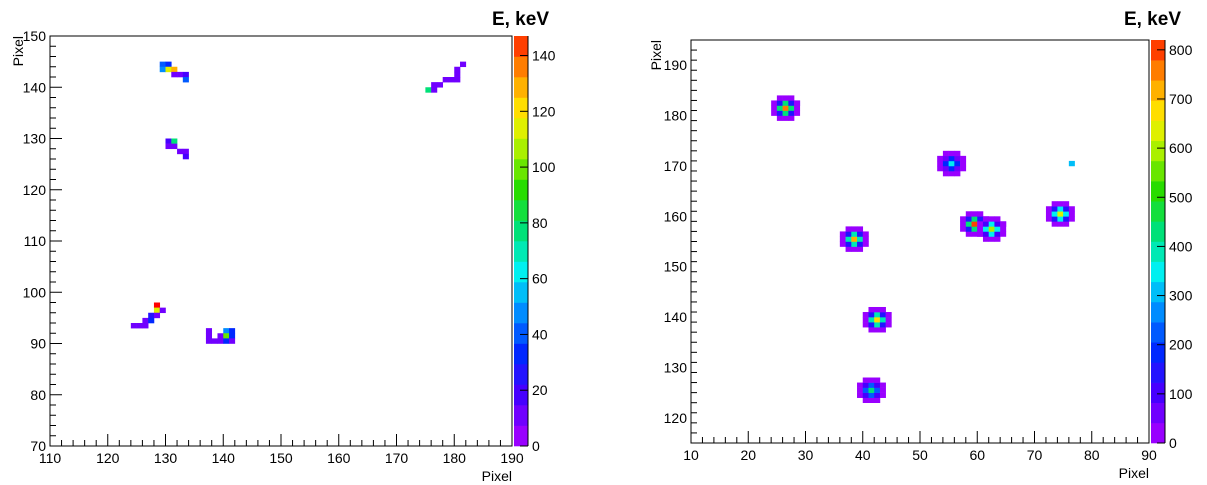  Describe the element at coordinates (544, 56) in the screenshot. I see `colorbar-tick-label: 140` at that location.